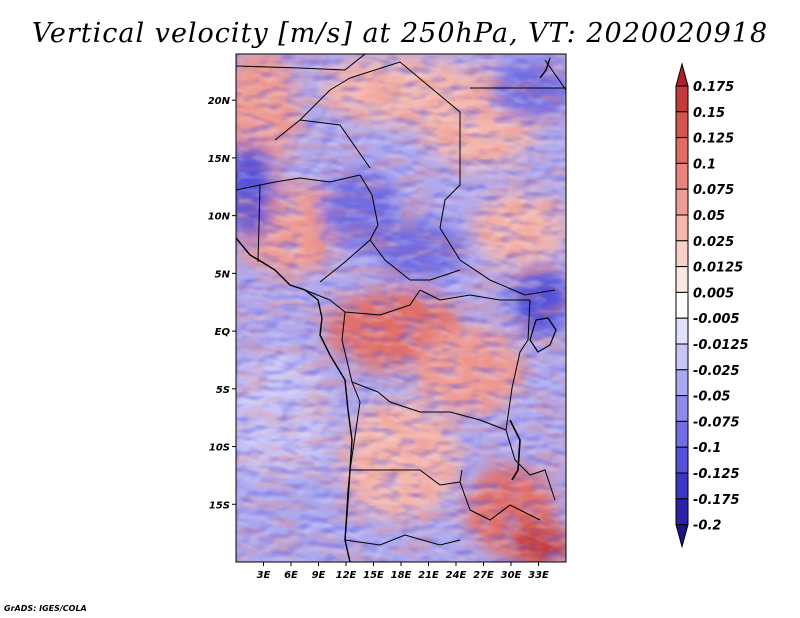 This screenshot has width=800, height=618. I want to click on y-tick-label: 15N, so click(219, 159).